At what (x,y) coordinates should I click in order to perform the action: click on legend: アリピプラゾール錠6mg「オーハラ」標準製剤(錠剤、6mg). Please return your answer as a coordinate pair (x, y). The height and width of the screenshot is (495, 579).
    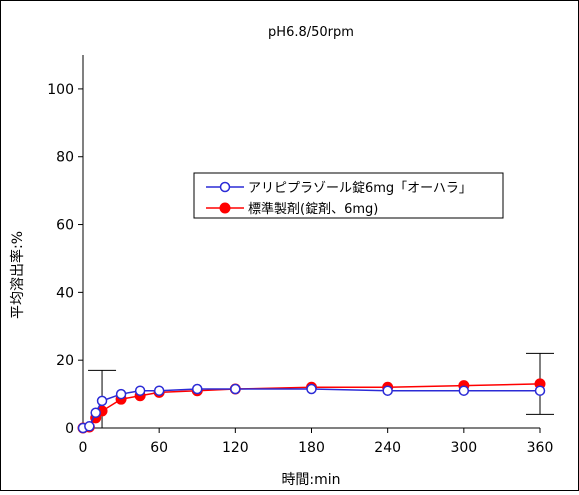
    Looking at the image, I should click on (348, 195).